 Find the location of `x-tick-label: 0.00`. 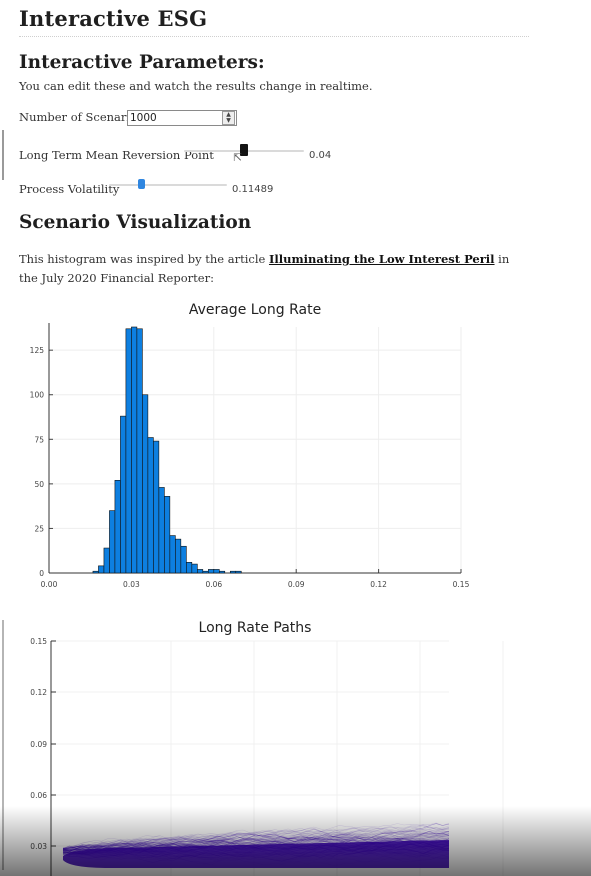

x-tick-label: 0.00 is located at coordinates (49, 584).